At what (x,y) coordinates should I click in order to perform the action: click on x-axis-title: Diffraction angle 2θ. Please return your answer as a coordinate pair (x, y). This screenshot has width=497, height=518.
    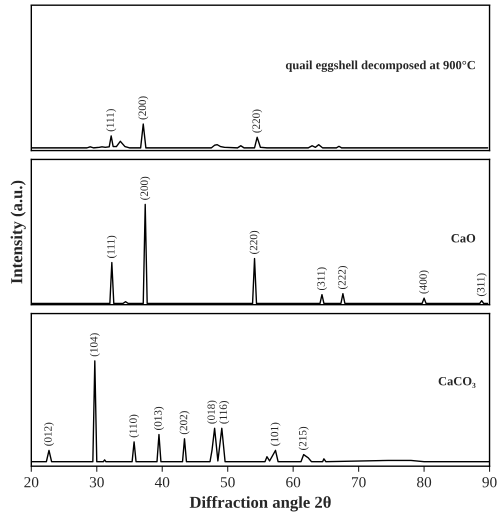
    Looking at the image, I should click on (260, 504).